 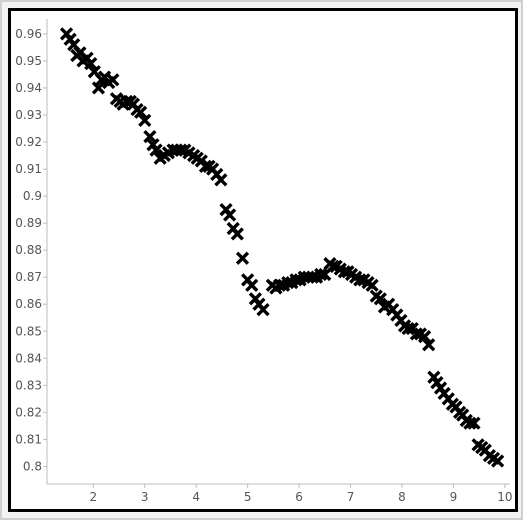 I want to click on y-tick-label: 0.8, so click(x=32, y=466).